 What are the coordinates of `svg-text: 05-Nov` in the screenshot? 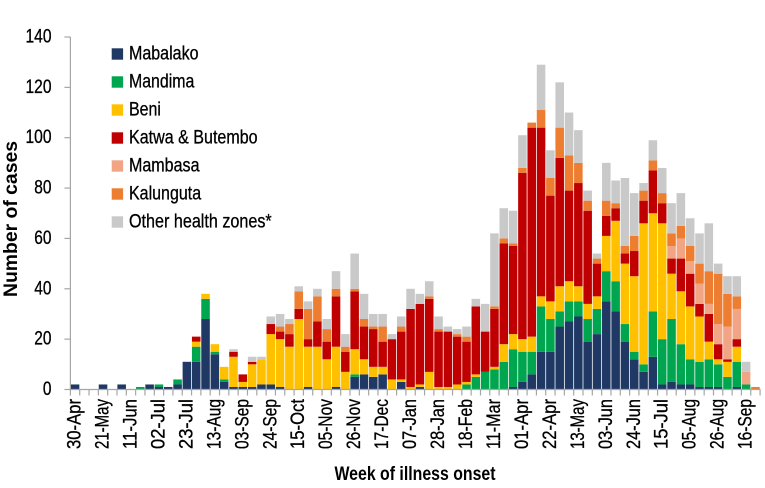 It's located at (326, 424).